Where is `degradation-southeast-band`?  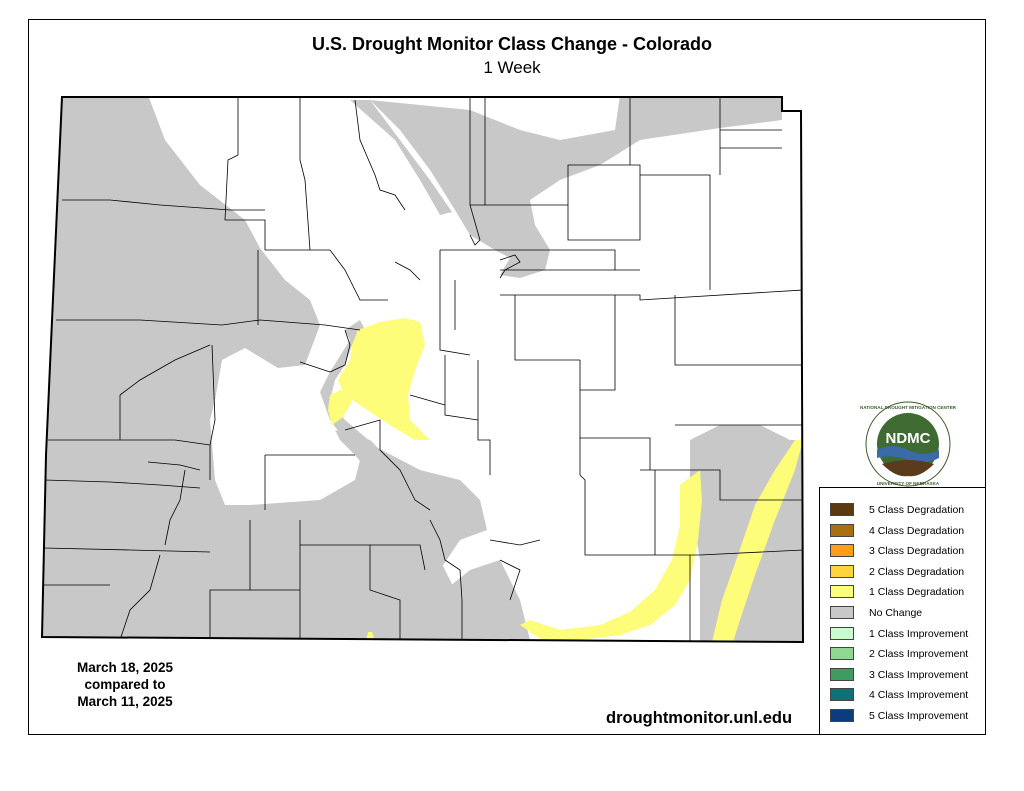
degradation-southeast-band is located at coordinates (757, 541).